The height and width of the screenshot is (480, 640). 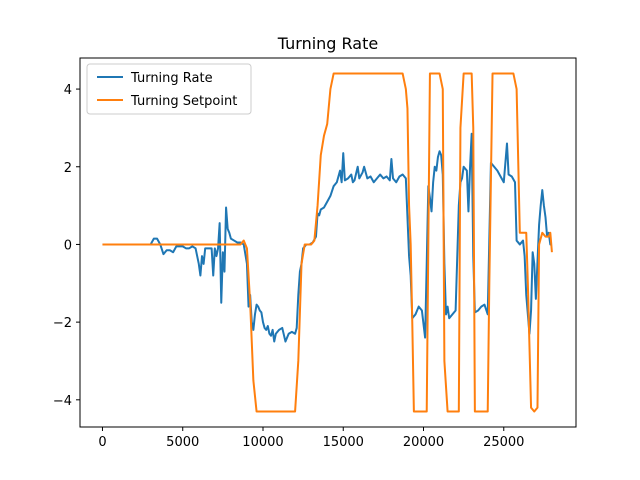 What do you see at coordinates (423, 442) in the screenshot?
I see `x-tick-label: 20000` at bounding box center [423, 442].